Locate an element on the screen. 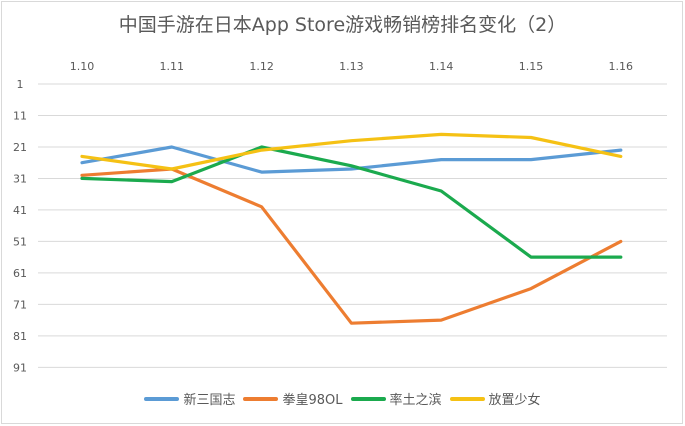  legend-item: 新三国志 is located at coordinates (189, 398).